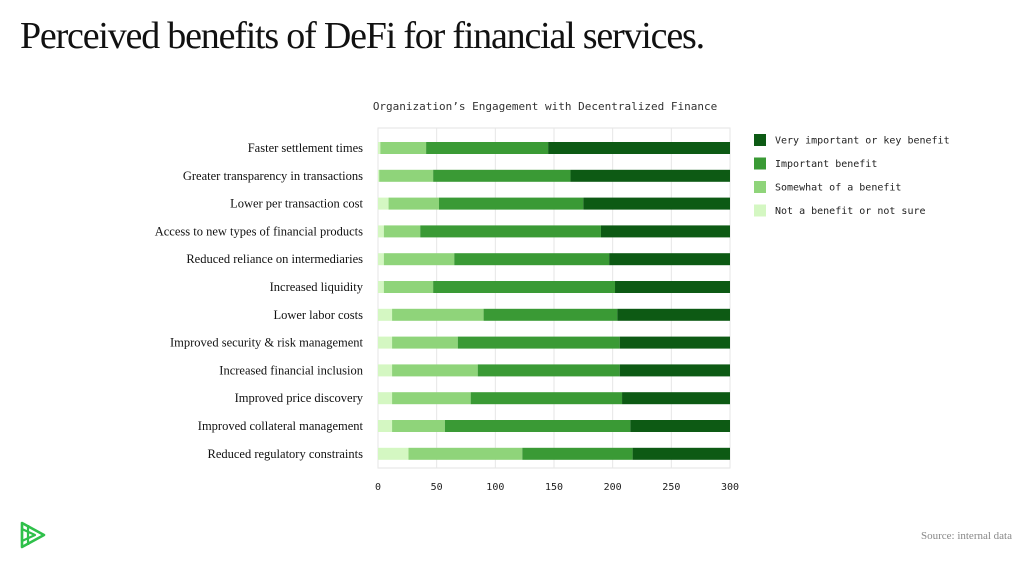  I want to click on category-label: Lower labor costs, so click(318, 315).